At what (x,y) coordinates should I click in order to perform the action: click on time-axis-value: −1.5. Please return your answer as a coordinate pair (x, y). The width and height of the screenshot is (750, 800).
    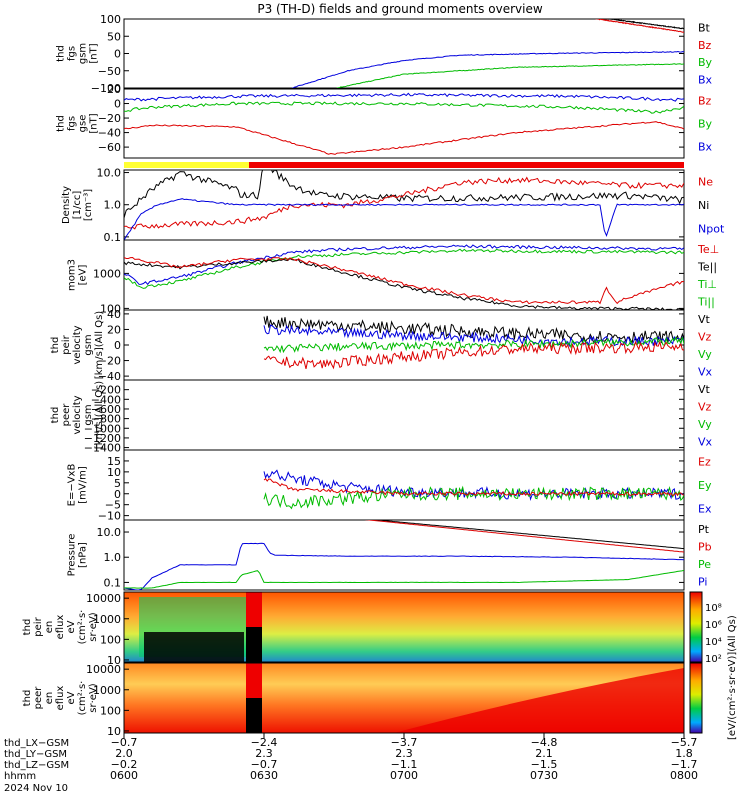
    Looking at the image, I should click on (544, 764).